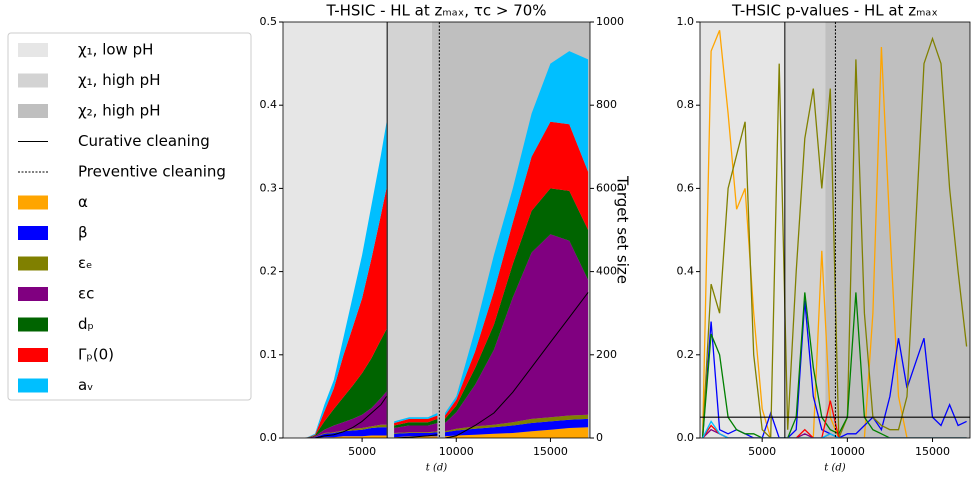  Describe the element at coordinates (144, 141) in the screenshot. I see `legend-label: Curative cleaning` at that location.